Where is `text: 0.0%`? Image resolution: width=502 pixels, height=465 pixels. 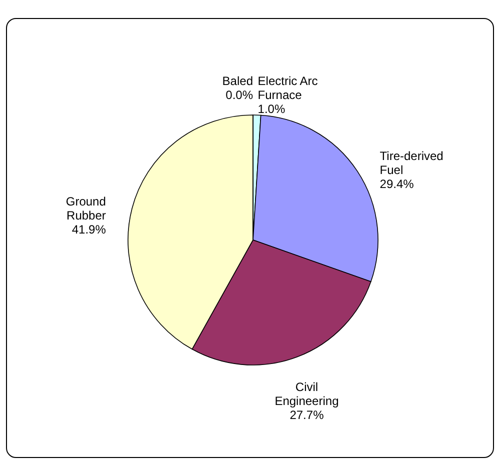
text: 0.0% is located at coordinates (239, 95).